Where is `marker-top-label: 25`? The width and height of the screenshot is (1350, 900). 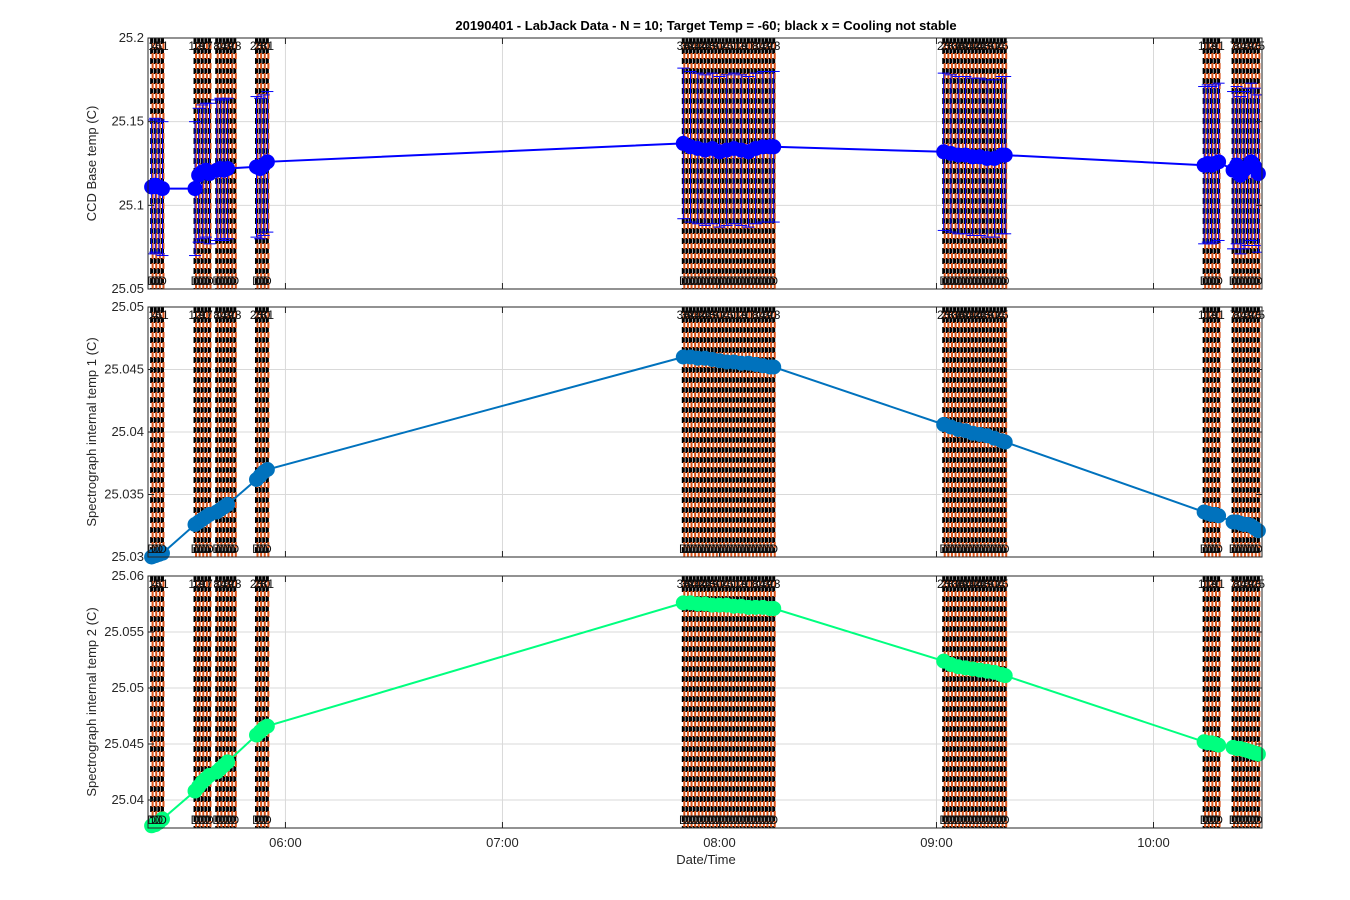 marker-top-label: 25 is located at coordinates (944, 584).